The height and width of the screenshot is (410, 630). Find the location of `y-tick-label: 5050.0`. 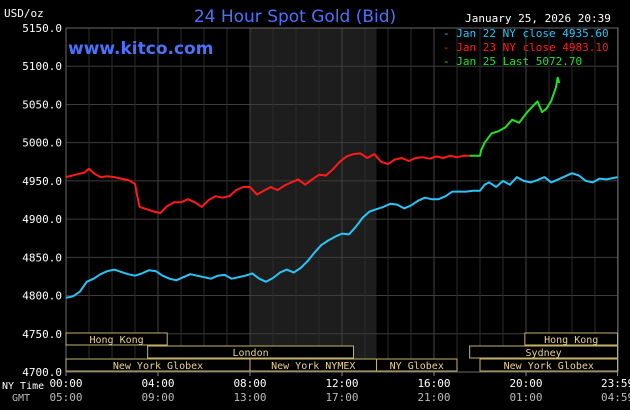

y-tick-label: 5050.0 is located at coordinates (42, 104).